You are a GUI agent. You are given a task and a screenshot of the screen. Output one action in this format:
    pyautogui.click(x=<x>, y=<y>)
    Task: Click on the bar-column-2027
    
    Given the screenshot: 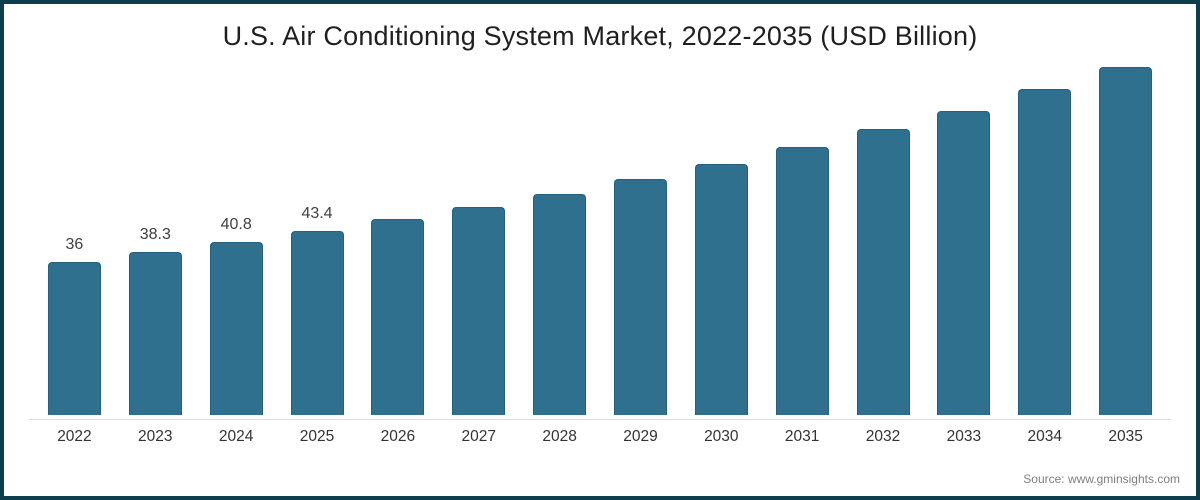 What is the action you would take?
    pyautogui.click(x=478, y=311)
    